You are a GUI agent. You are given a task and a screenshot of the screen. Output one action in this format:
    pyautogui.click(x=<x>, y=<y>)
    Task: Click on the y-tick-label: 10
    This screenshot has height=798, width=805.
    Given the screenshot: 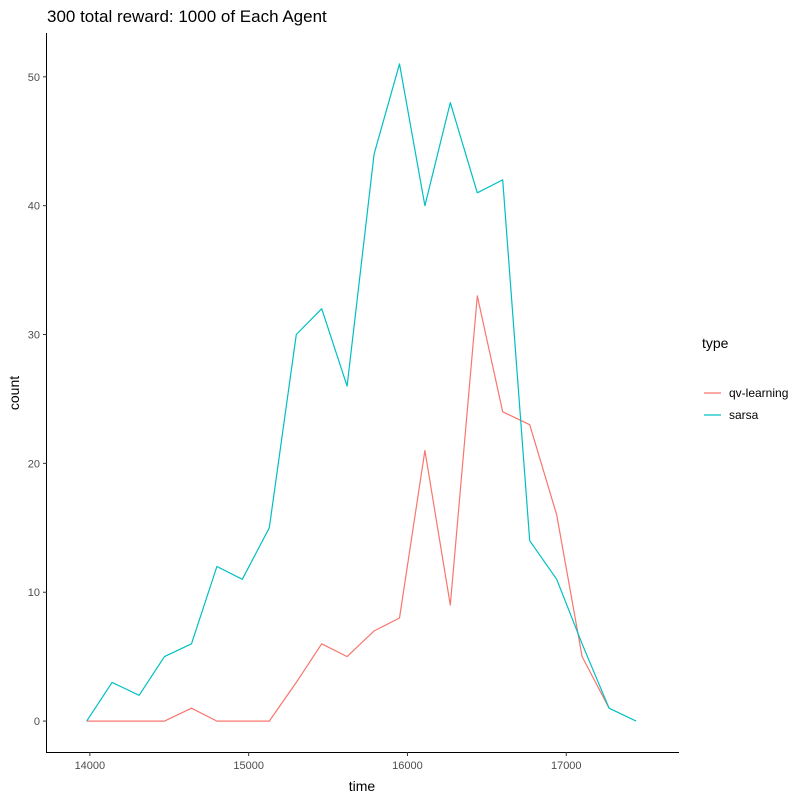 What is the action you would take?
    pyautogui.click(x=34, y=593)
    